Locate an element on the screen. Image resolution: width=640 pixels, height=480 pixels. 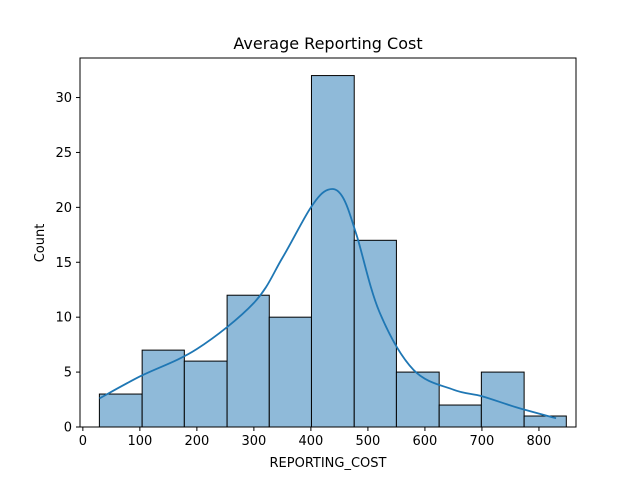
y-axis-ticks: 0 5 10 15 20 25 30 is located at coordinates (67, 263).